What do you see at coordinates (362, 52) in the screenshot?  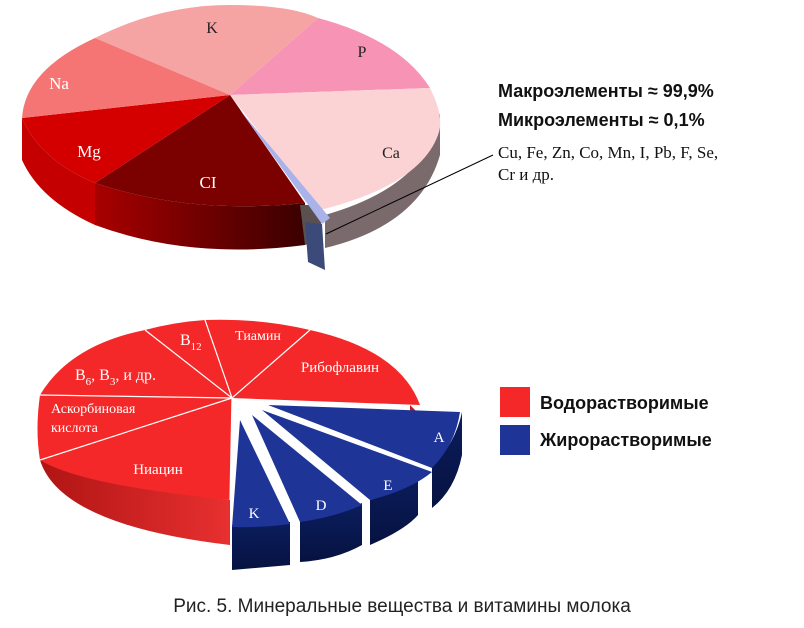 I see `label-p: P` at bounding box center [362, 52].